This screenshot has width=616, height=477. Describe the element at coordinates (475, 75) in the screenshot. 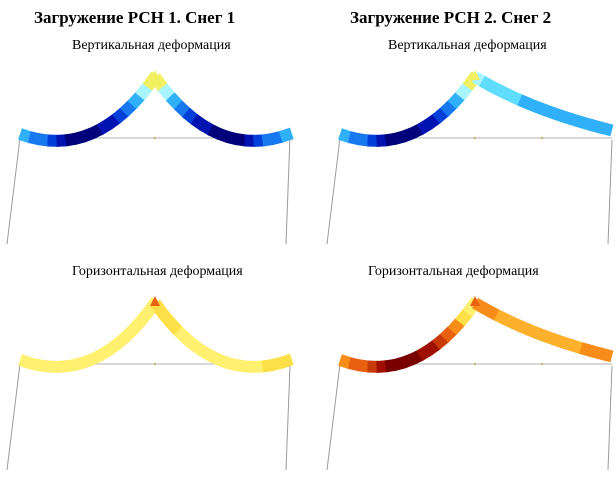

I see `case-2-vertical-ridge` at that location.